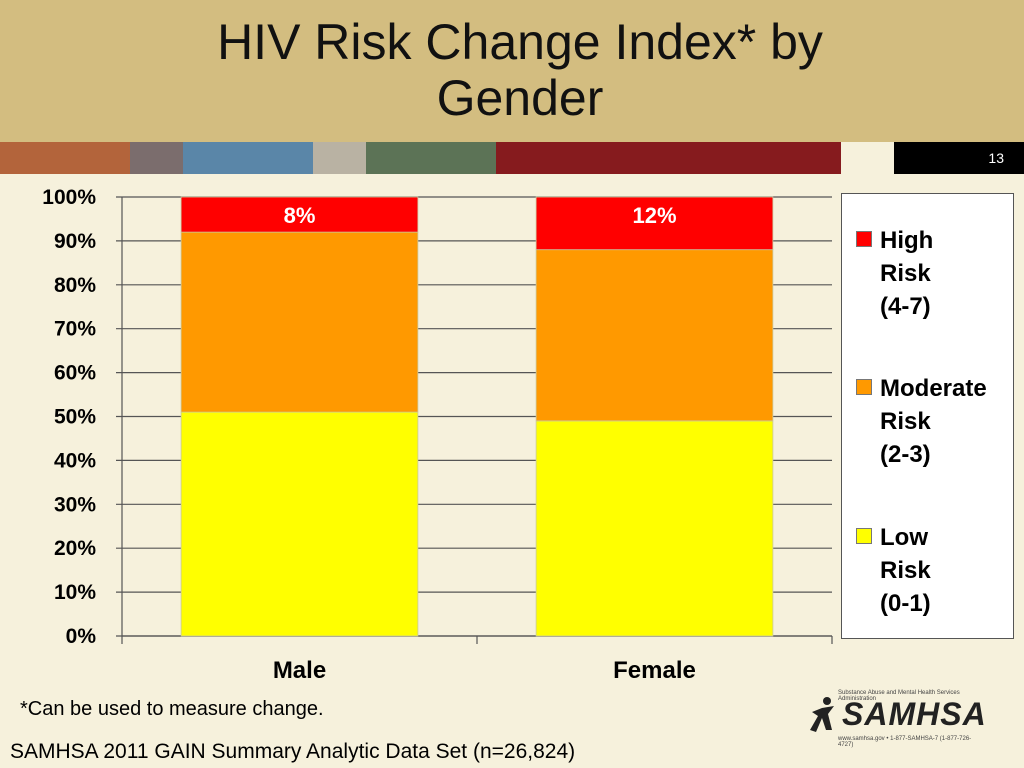  I want to click on category-label: Female, so click(654, 670).